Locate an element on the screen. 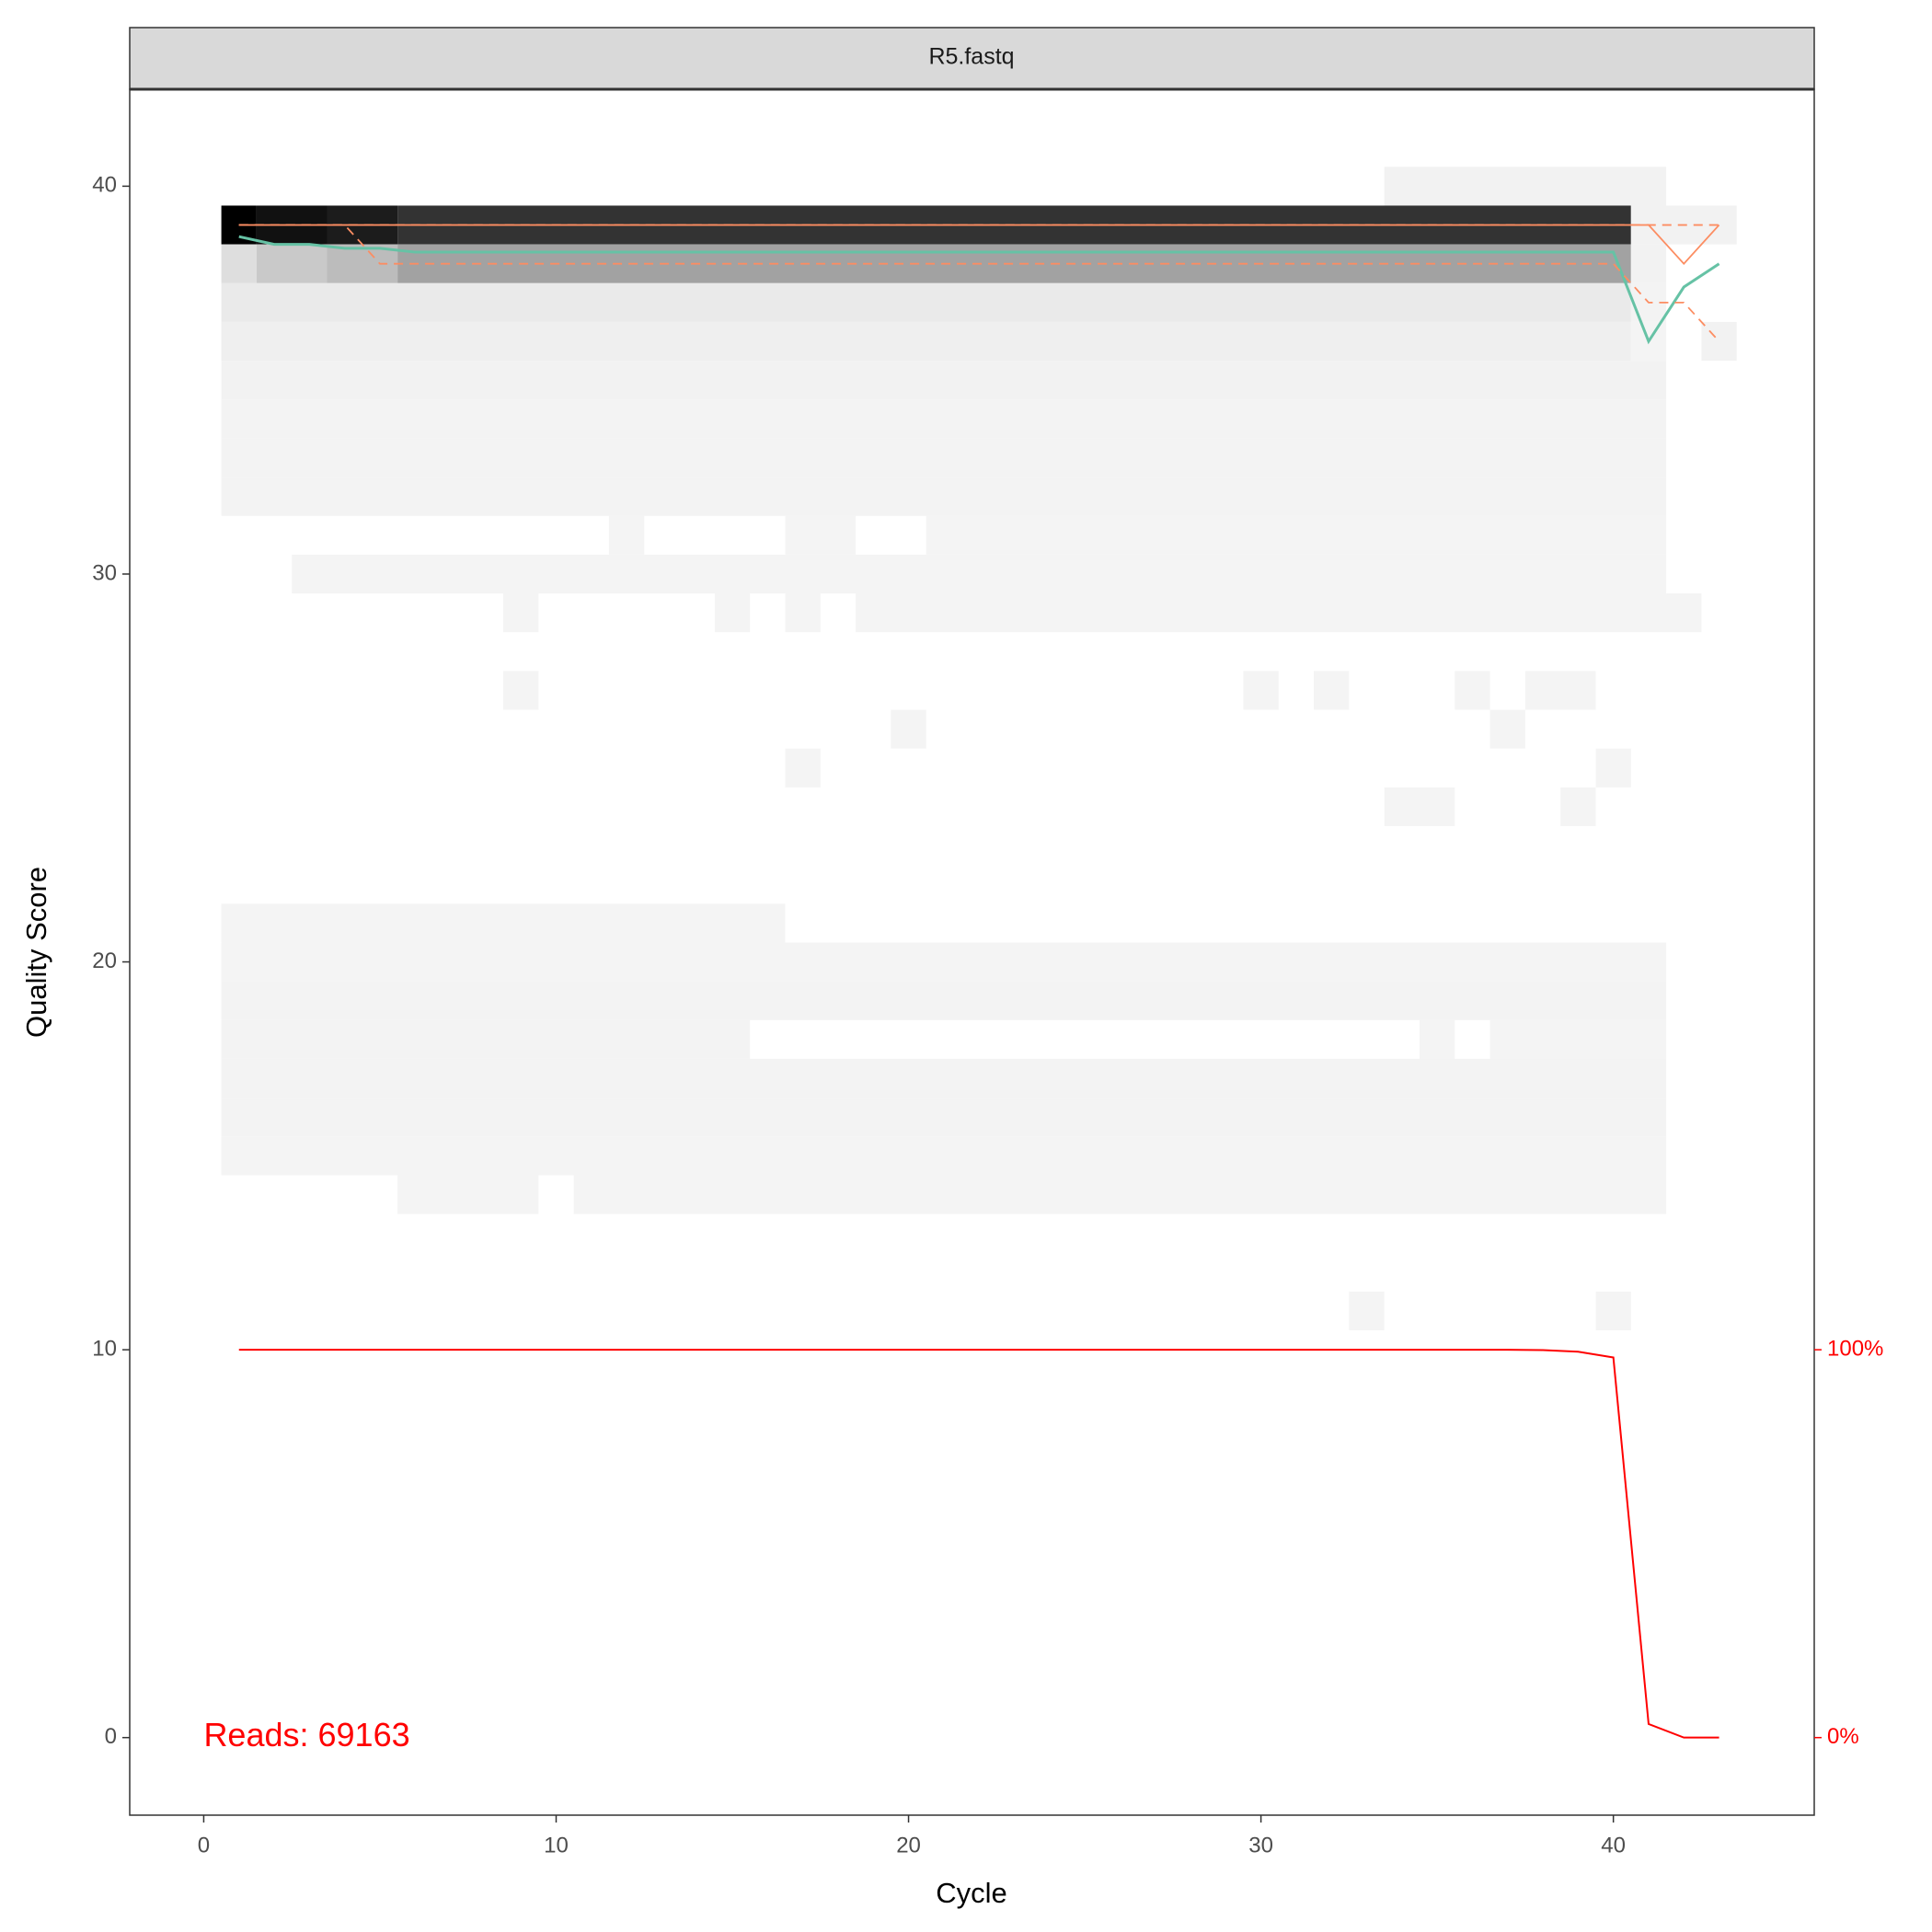  reads-annotation: Reads: 69163 is located at coordinates (306, 1735).